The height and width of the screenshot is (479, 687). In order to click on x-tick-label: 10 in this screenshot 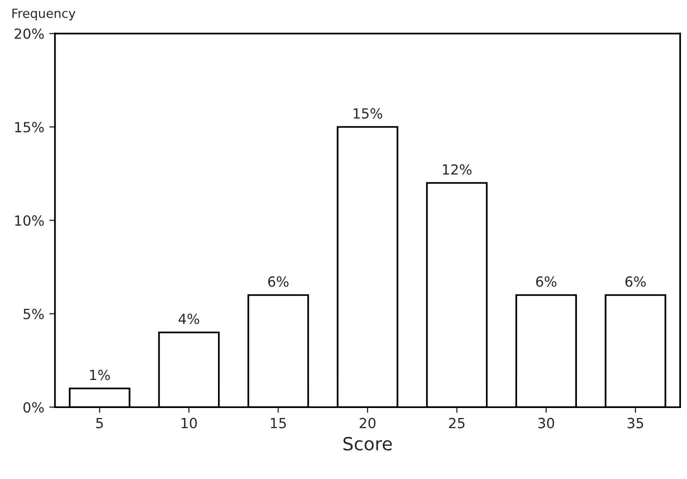, I will do `click(189, 423)`.